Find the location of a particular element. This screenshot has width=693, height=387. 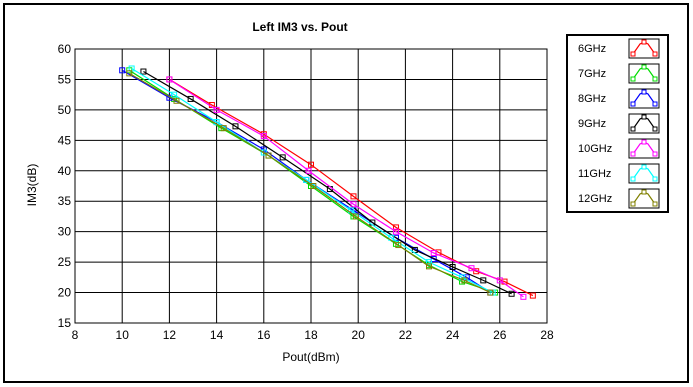

x-tick-label: 24 is located at coordinates (453, 335).